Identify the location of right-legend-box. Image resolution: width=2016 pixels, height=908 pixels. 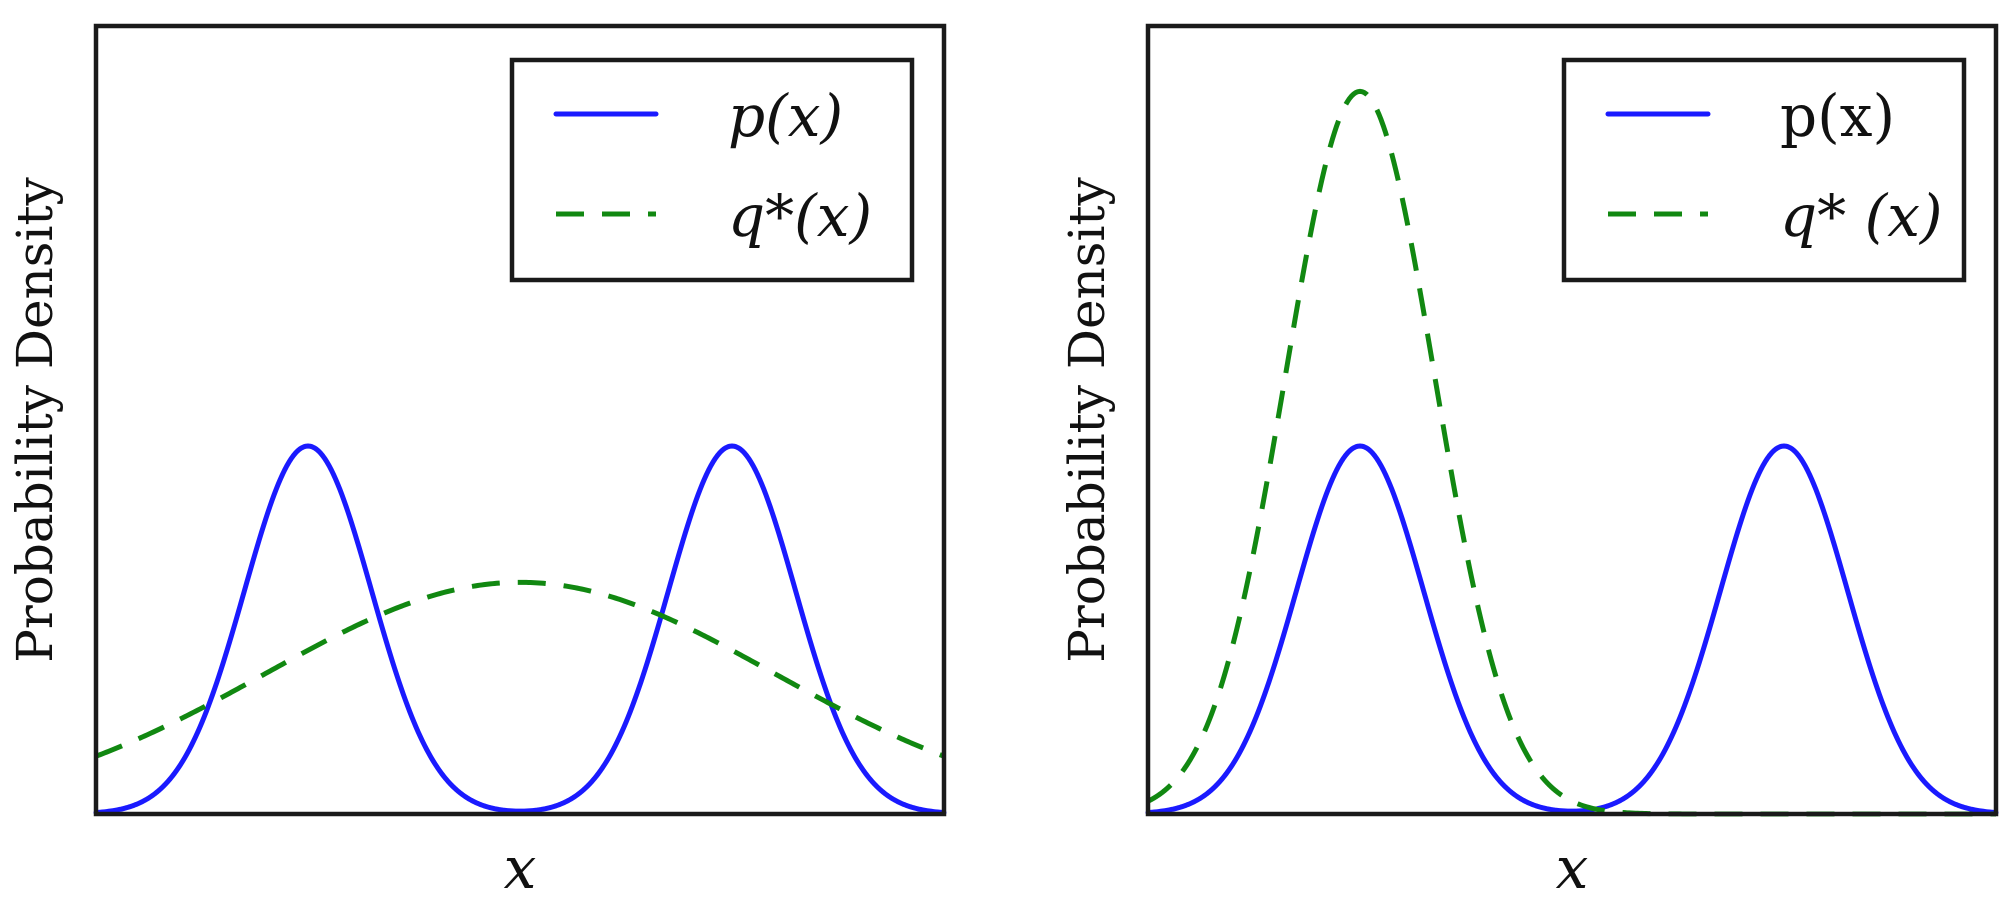
(1764, 170).